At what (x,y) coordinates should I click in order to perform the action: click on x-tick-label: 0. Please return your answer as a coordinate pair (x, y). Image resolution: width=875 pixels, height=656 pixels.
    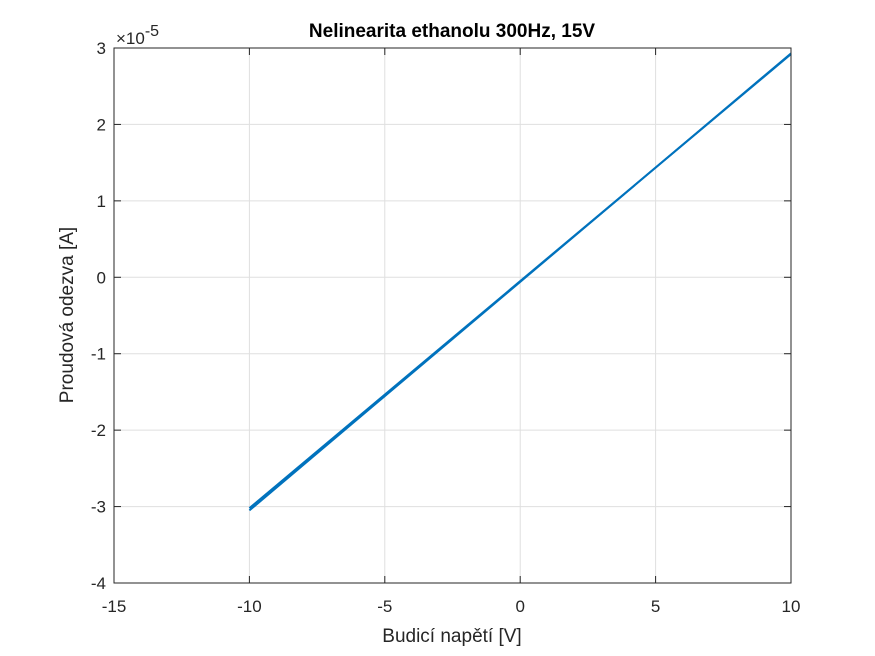
    Looking at the image, I should click on (519, 606).